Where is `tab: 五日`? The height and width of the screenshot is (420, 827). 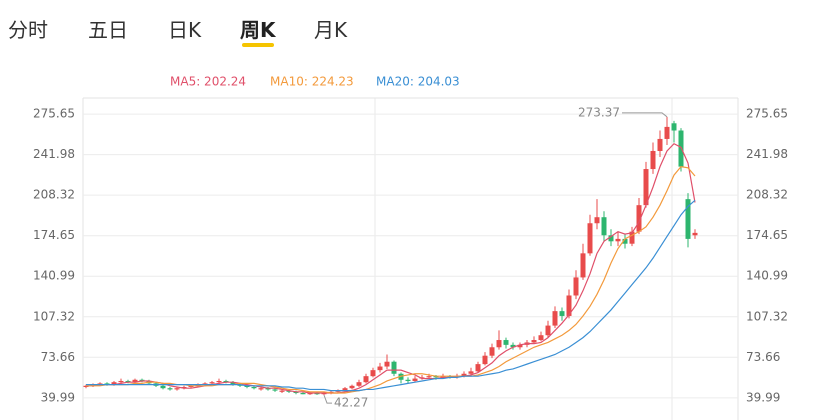
tab: 五日 is located at coordinates (108, 30).